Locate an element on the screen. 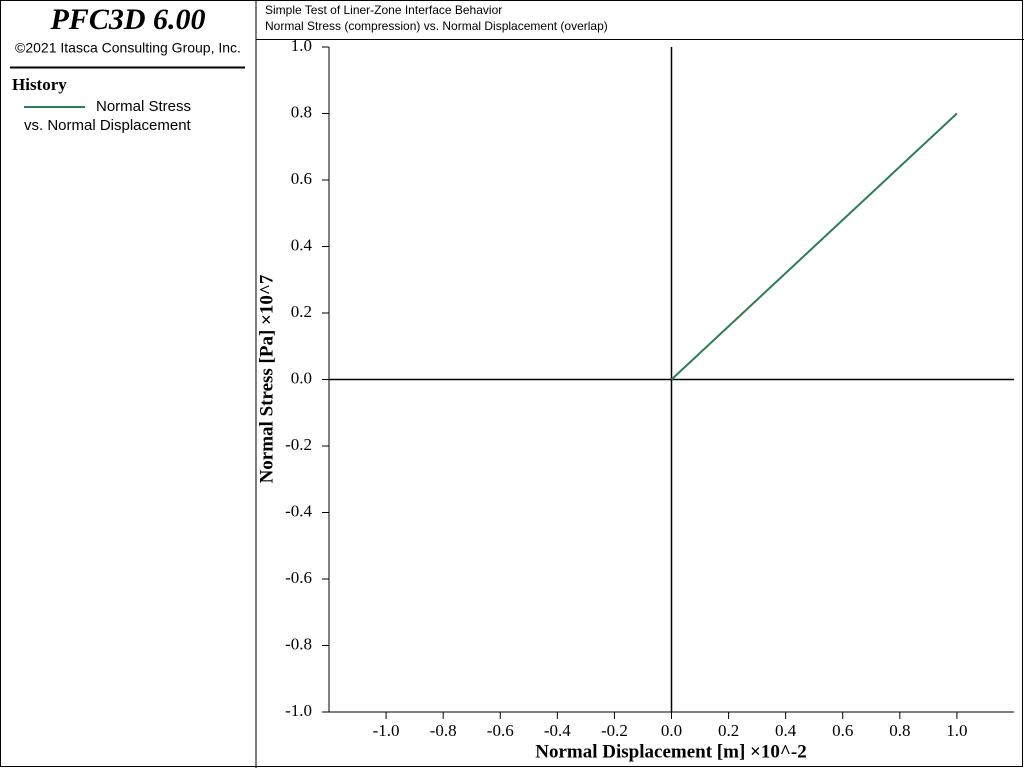  panel-title: History is located at coordinates (39, 84).